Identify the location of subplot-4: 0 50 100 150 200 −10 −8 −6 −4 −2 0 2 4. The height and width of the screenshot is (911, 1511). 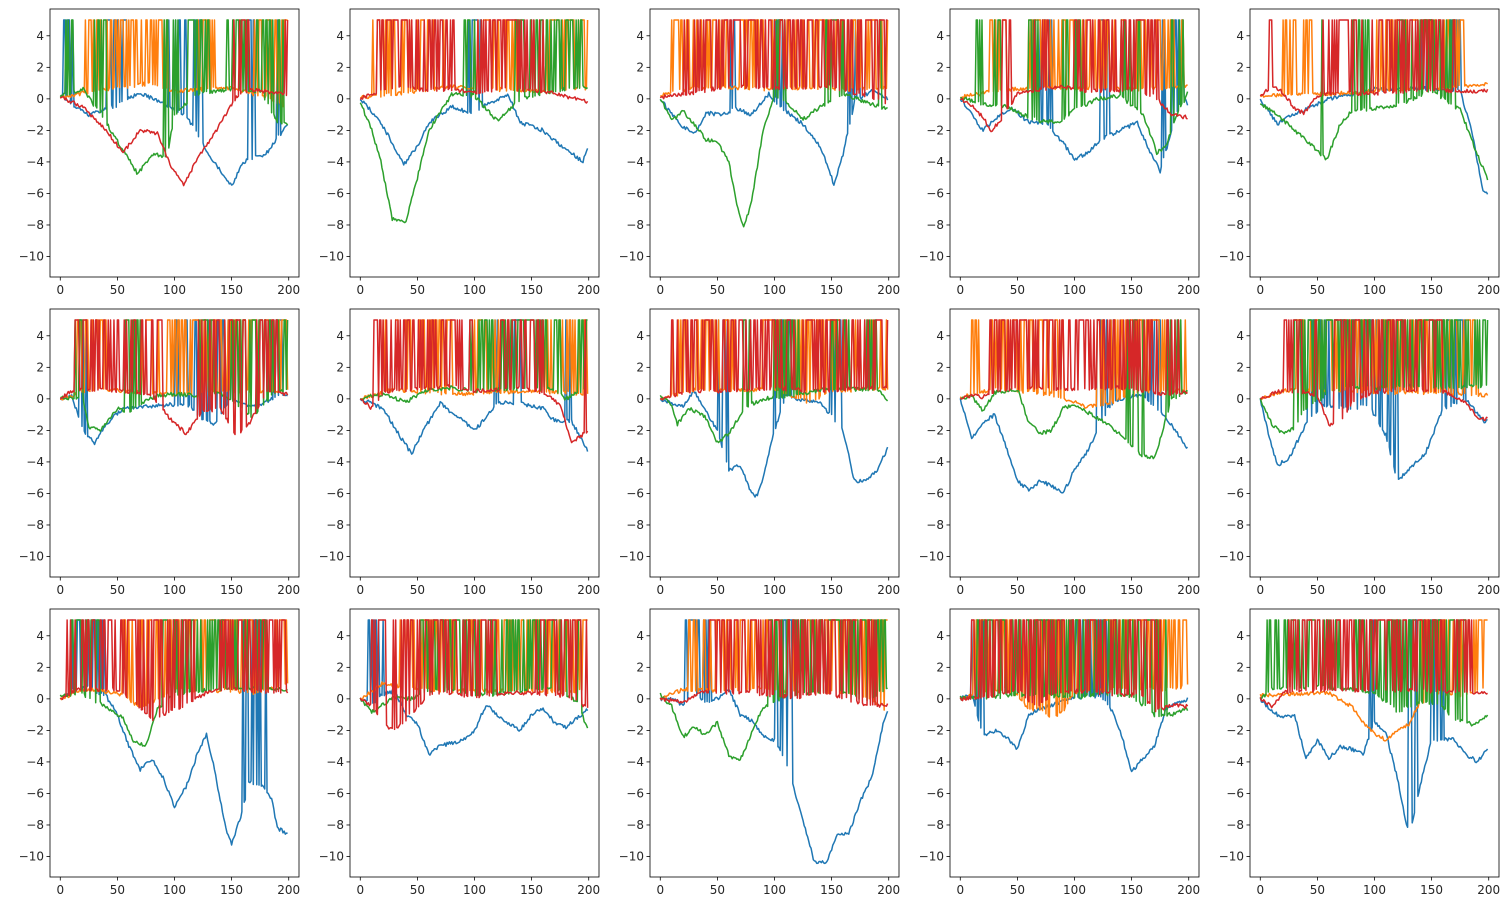
(1059, 152).